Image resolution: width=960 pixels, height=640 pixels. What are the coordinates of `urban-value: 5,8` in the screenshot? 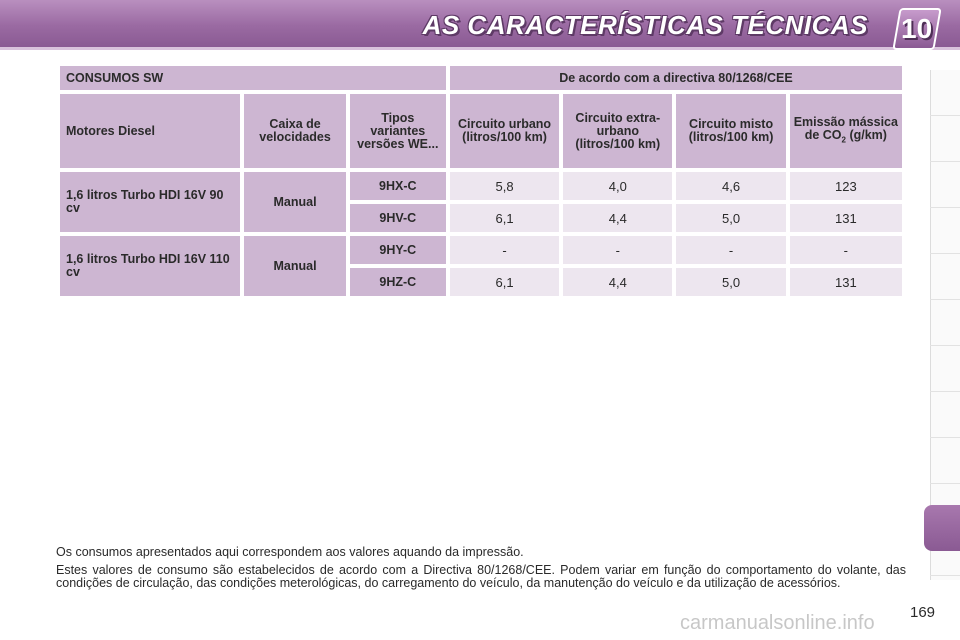 It's located at (504, 186).